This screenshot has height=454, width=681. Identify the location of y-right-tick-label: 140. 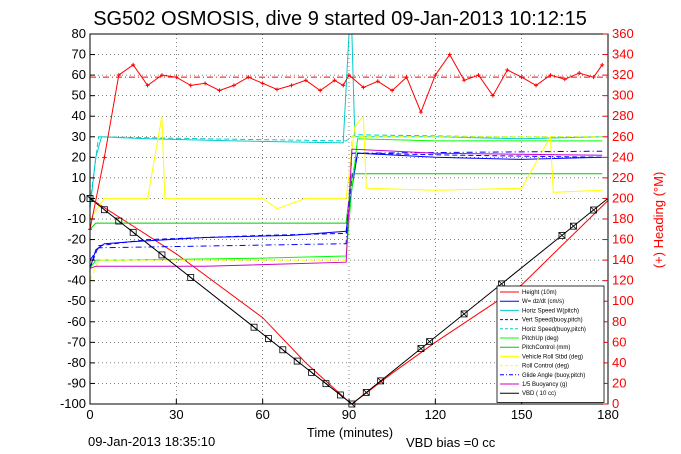
(623, 259).